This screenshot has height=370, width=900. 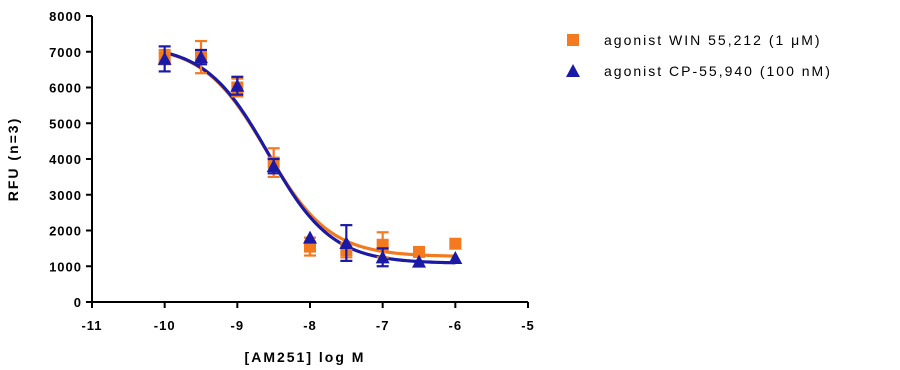 What do you see at coordinates (305, 357) in the screenshot?
I see `x-axis-title: [AM251] log M` at bounding box center [305, 357].